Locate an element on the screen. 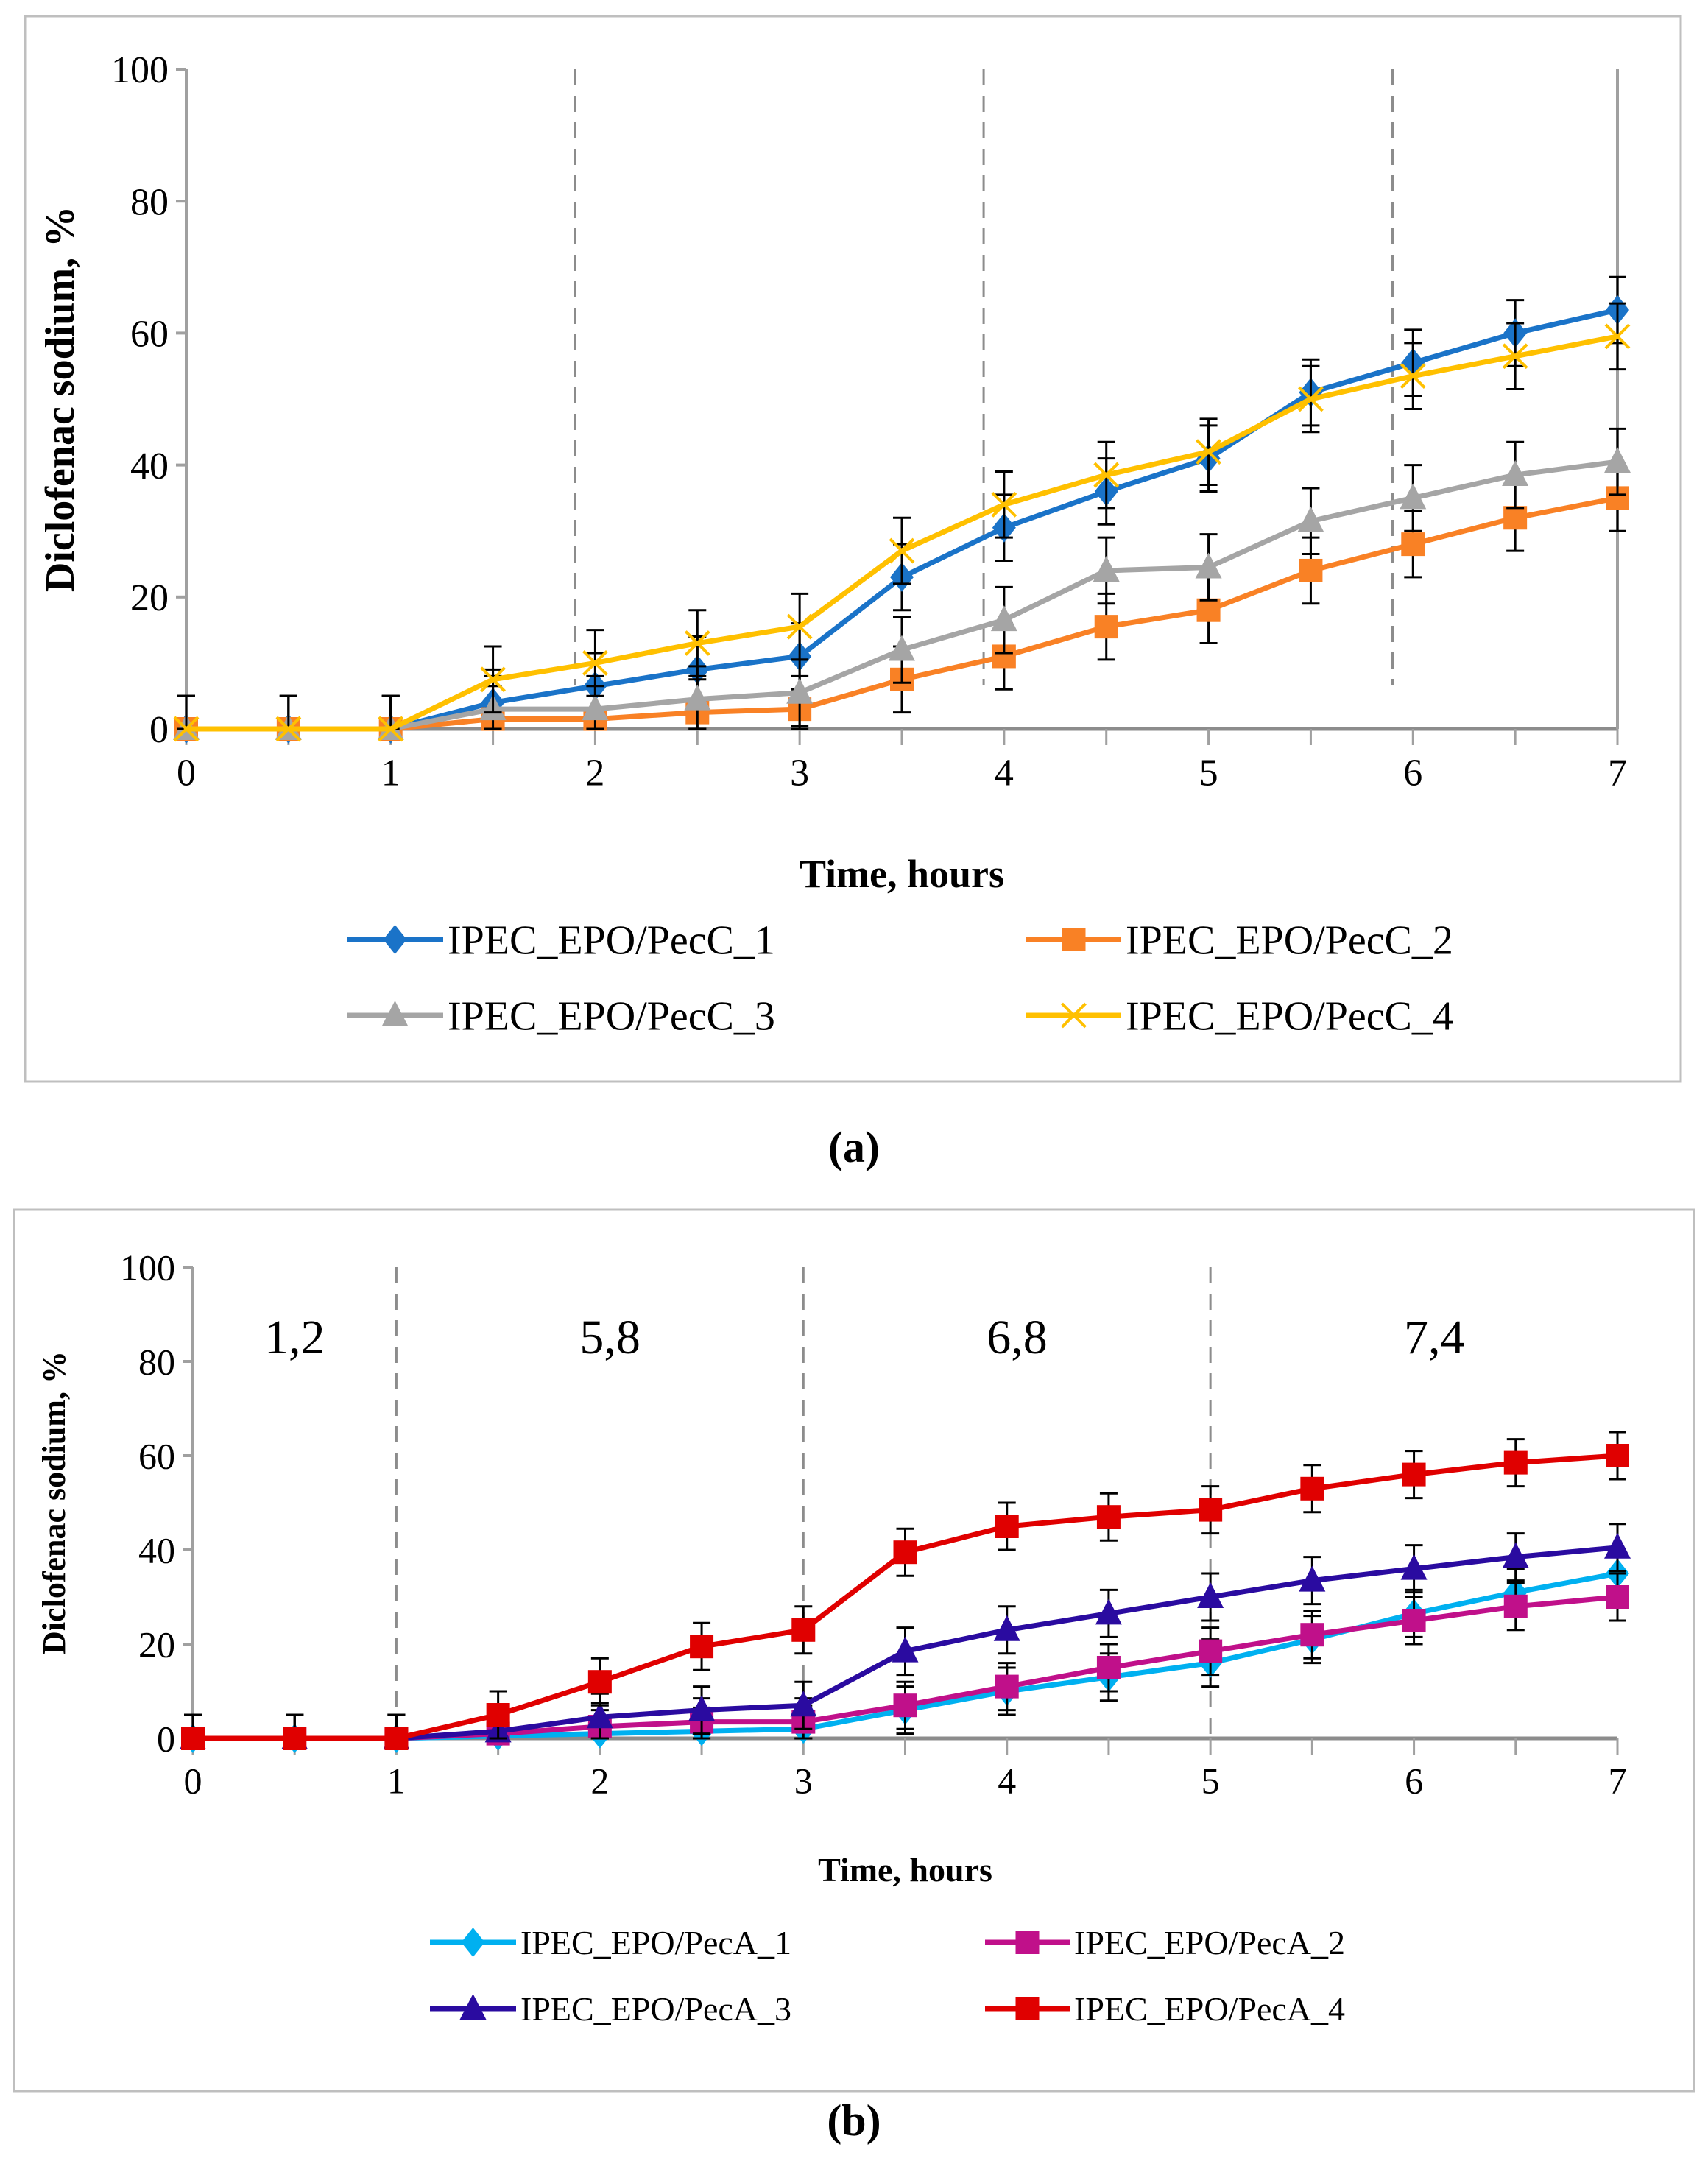 The width and height of the screenshot is (1708, 2161). legend-label: IPEC_EPO/PecA_4 is located at coordinates (1209, 2009).